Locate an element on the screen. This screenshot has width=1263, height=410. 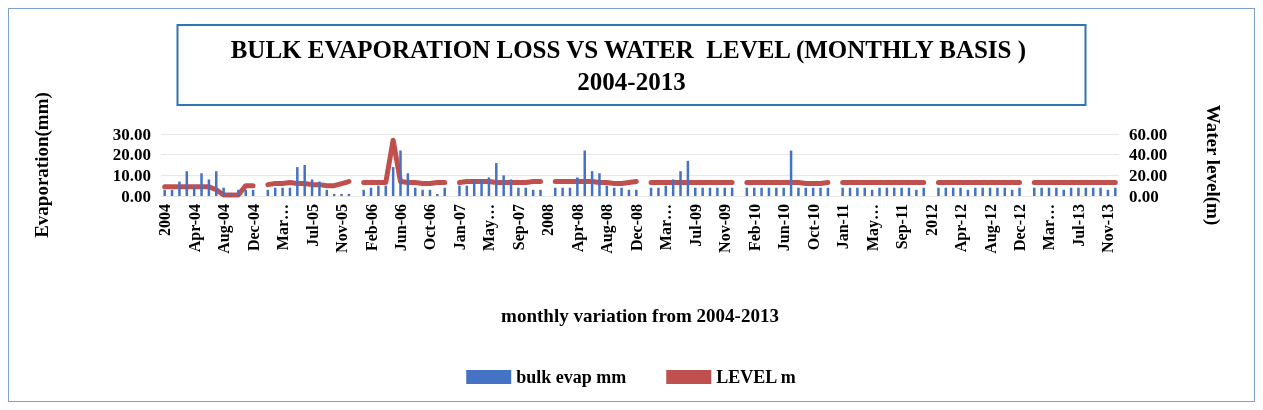
x-tick-label: Aug-04 is located at coordinates (224, 229).